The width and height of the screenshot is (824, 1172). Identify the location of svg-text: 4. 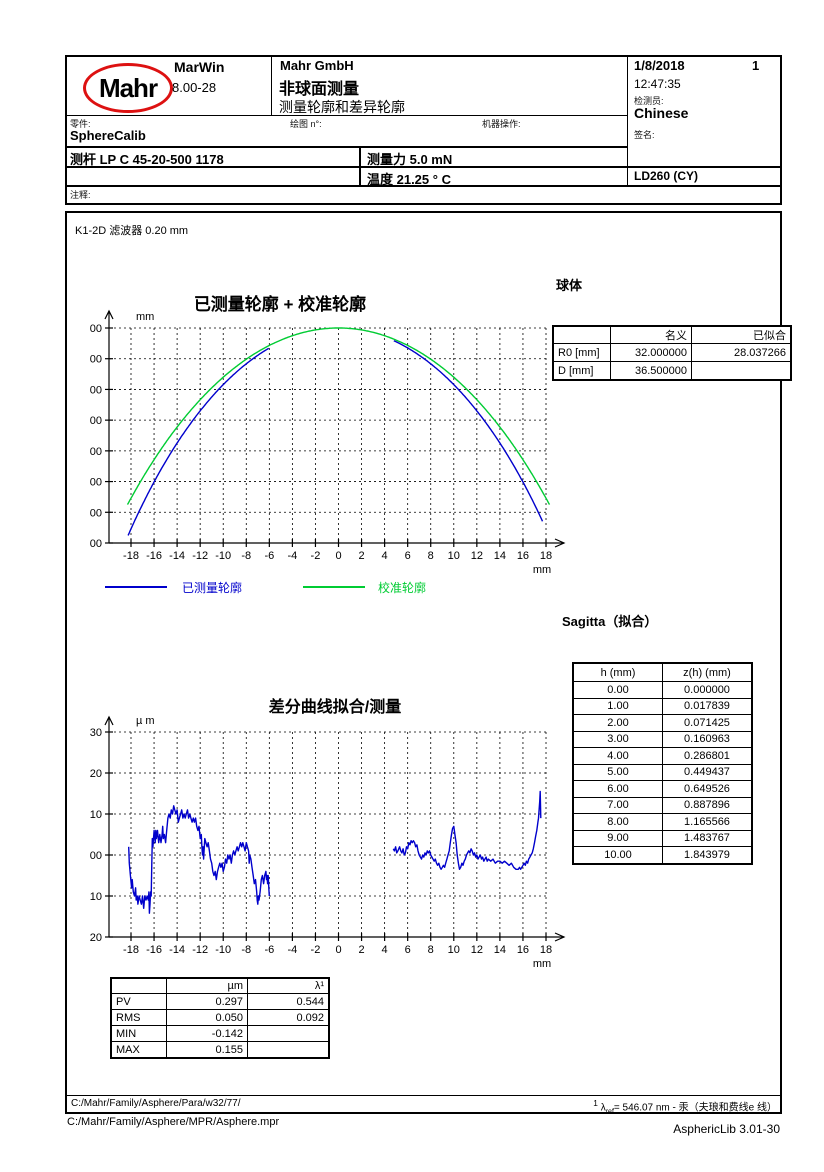
(385, 950).